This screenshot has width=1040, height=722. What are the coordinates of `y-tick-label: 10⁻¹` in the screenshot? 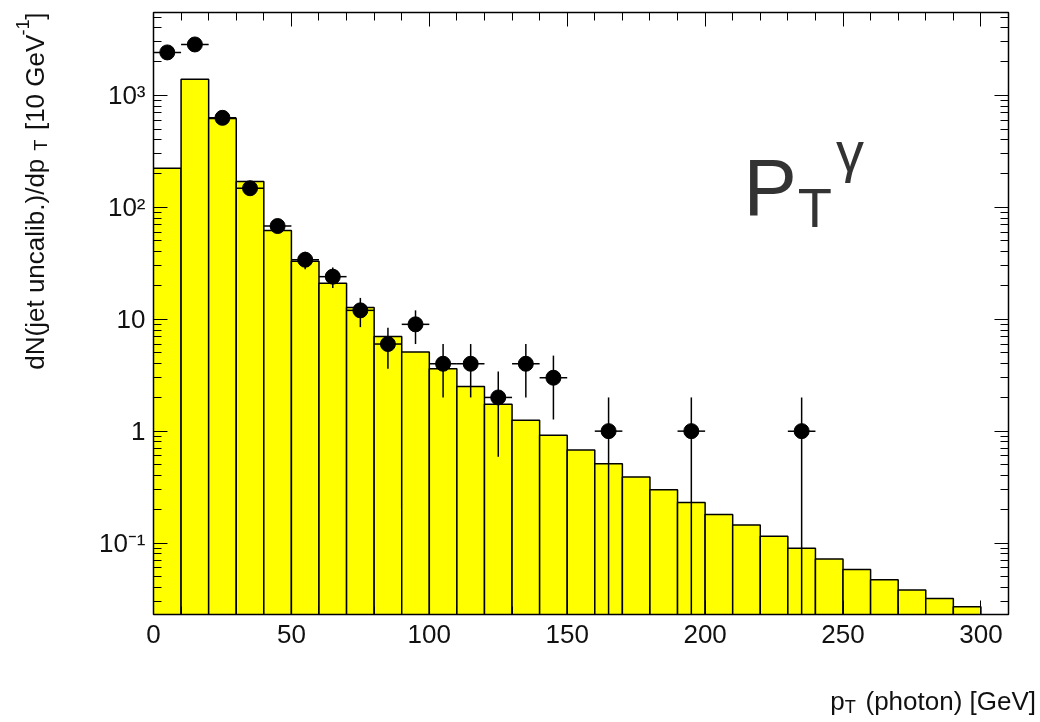 It's located at (122, 543).